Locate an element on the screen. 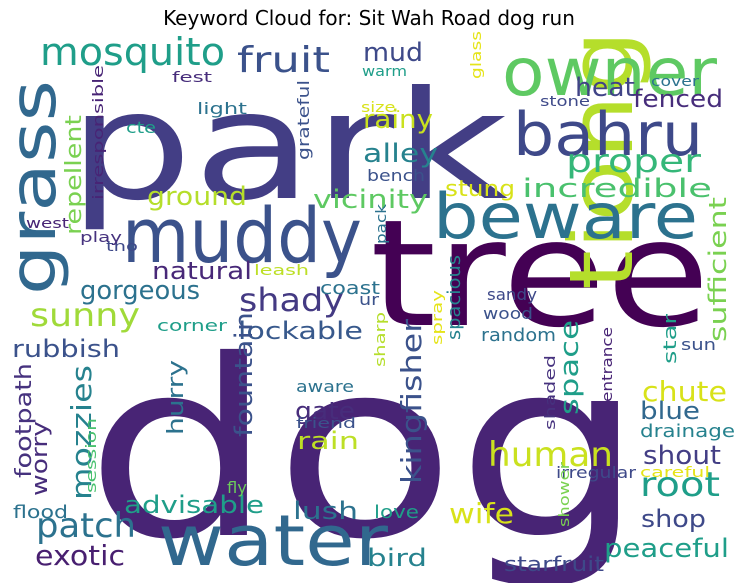  word-size: size. is located at coordinates (381, 108).